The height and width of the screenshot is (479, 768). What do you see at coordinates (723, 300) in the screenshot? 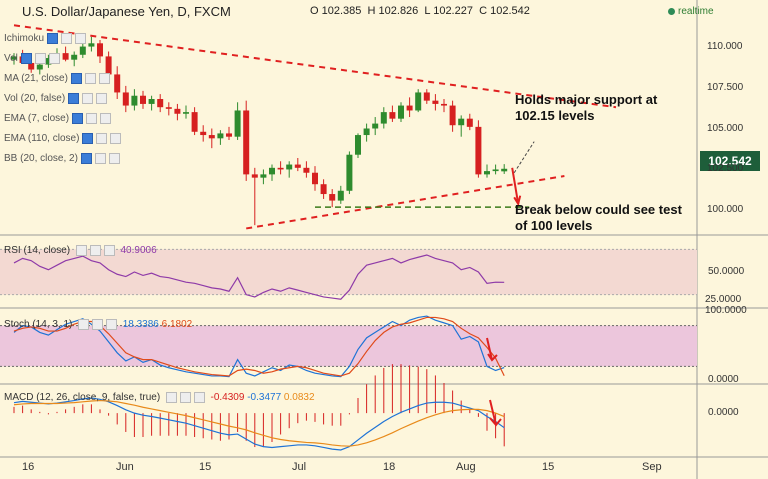
I see `rsi-tick-label: 25.0000` at bounding box center [723, 300].